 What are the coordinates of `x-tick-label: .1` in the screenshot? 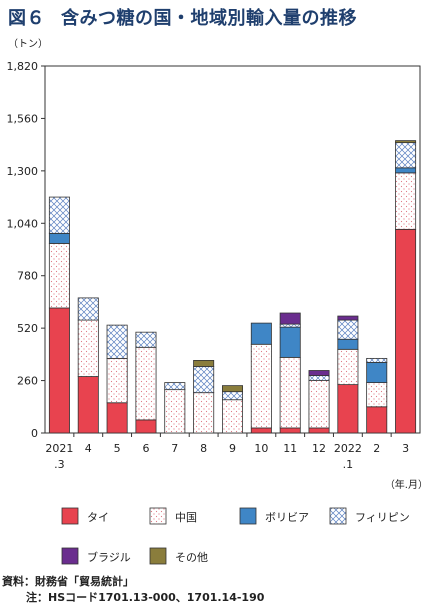 It's located at (348, 464).